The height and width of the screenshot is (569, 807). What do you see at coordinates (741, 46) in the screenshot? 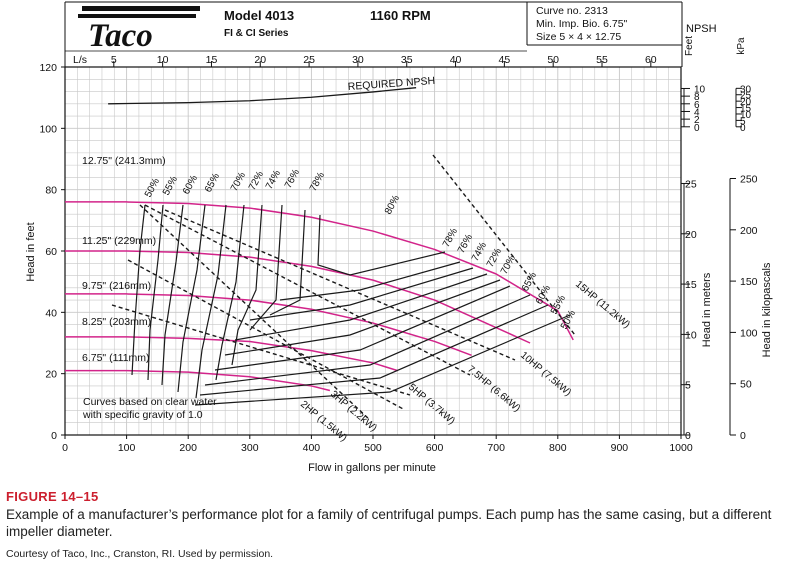
I see `npsh-kpa-label: kPa` at bounding box center [741, 46].